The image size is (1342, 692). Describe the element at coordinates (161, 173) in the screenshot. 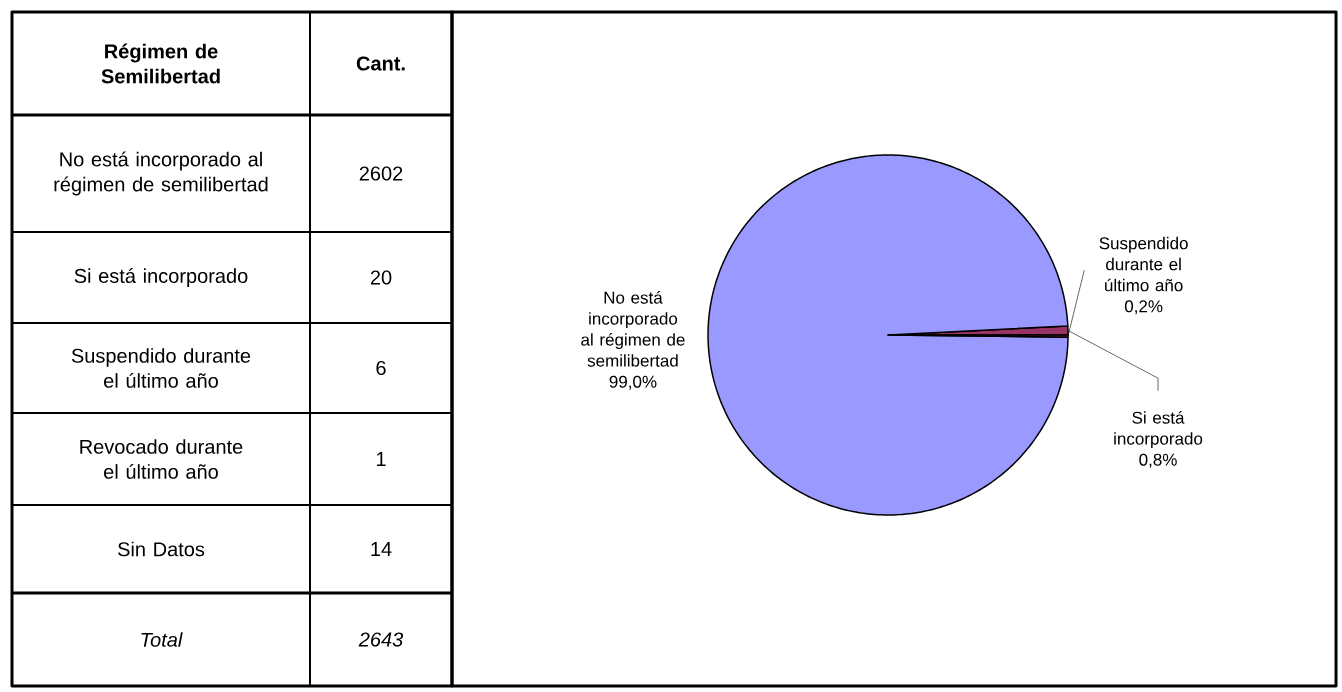

I see `category-label: No está incorporado al régimen de semilibertad` at that location.